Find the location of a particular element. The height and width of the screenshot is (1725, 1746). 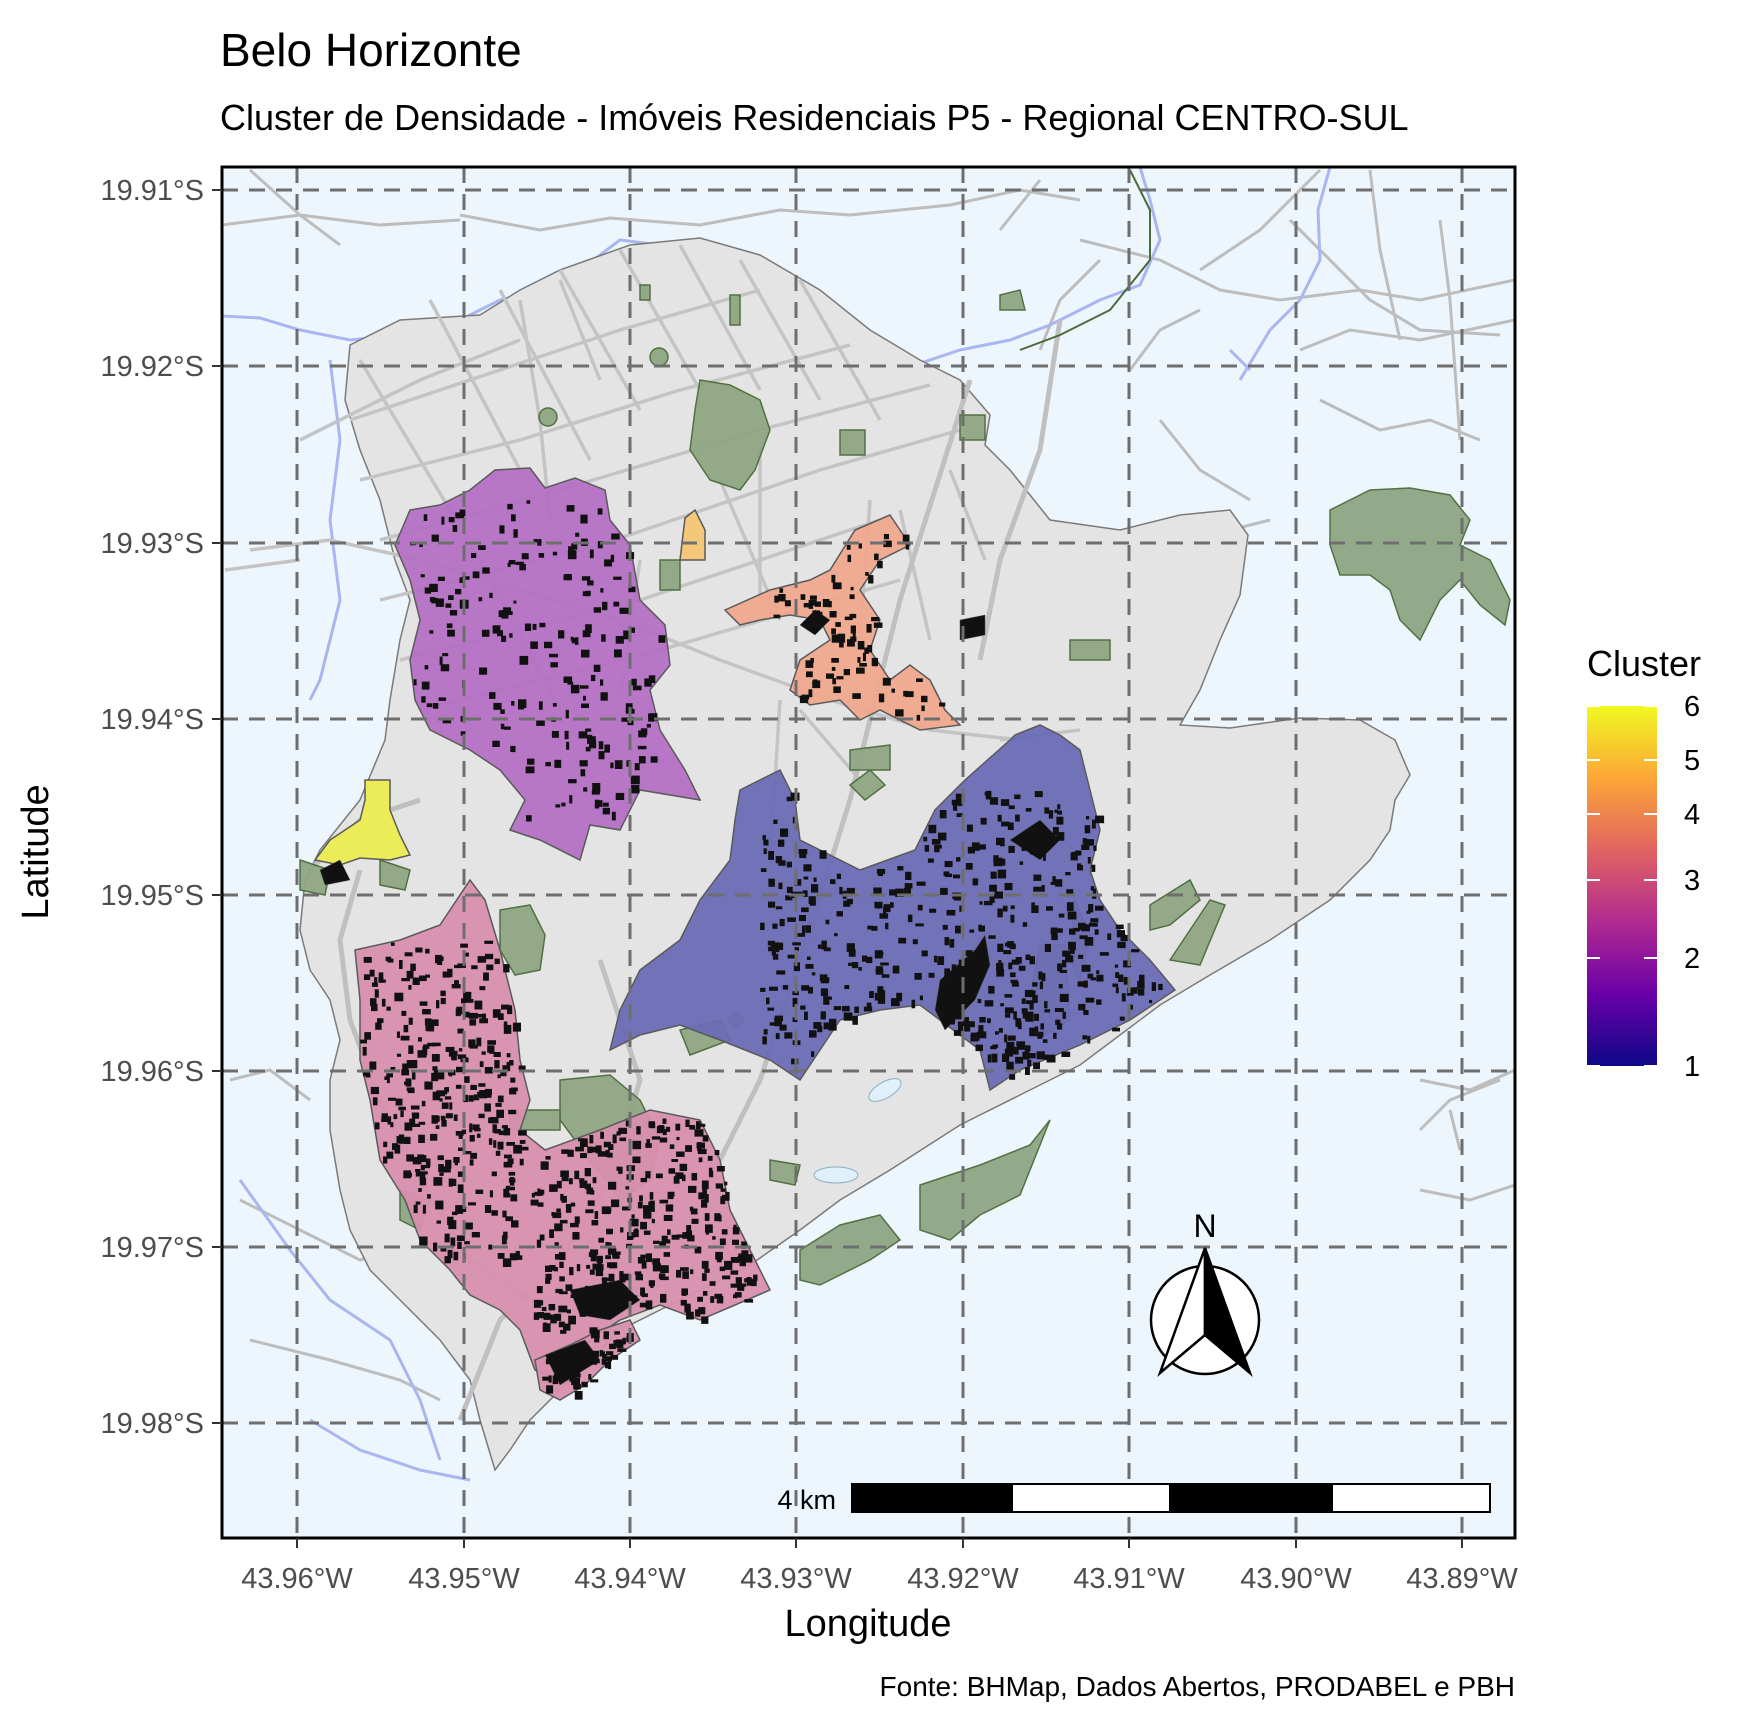

cluster-4-area is located at coordinates (842, 622).